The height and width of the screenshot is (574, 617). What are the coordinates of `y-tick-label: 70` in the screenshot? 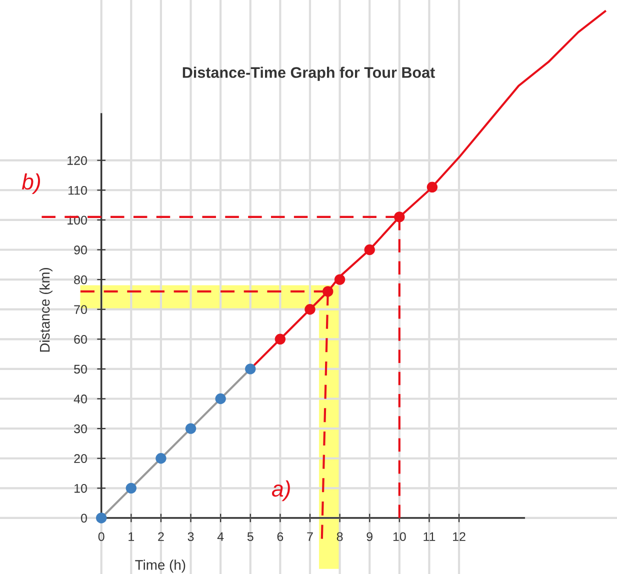 It's located at (80, 309).